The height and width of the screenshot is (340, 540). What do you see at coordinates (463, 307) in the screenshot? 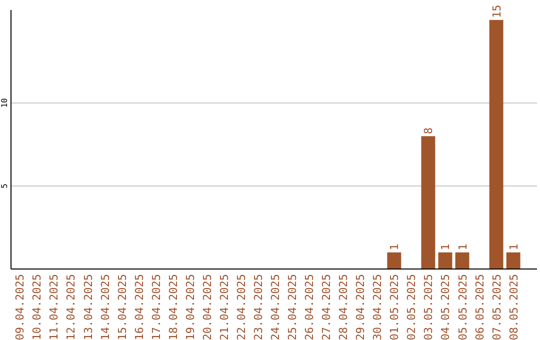
I see `x-tick-label: 05.05.2025` at bounding box center [463, 307].